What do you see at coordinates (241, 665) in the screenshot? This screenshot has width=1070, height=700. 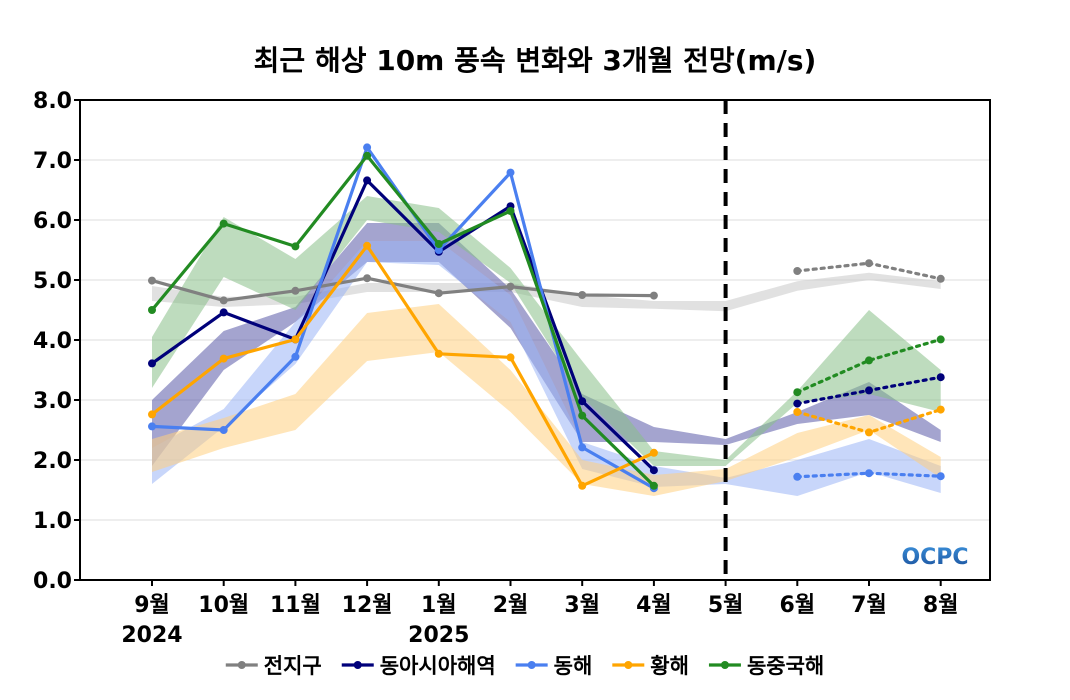 I see `legend-marker-전지구` at bounding box center [241, 665].